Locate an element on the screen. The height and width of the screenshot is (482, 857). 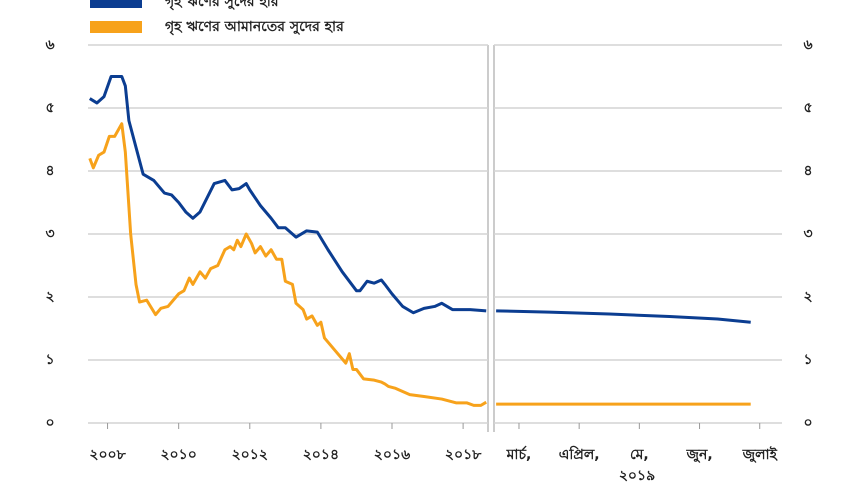
x-tick-label: ২০১০ is located at coordinates (178, 455).